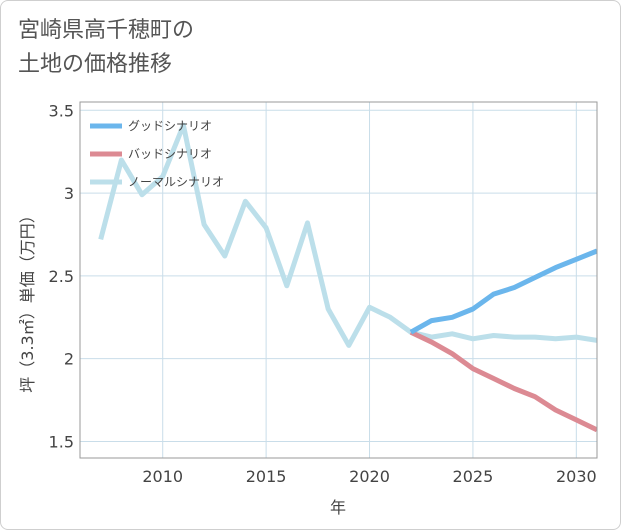  I want to click on x-axis-label: 年, so click(338, 507).